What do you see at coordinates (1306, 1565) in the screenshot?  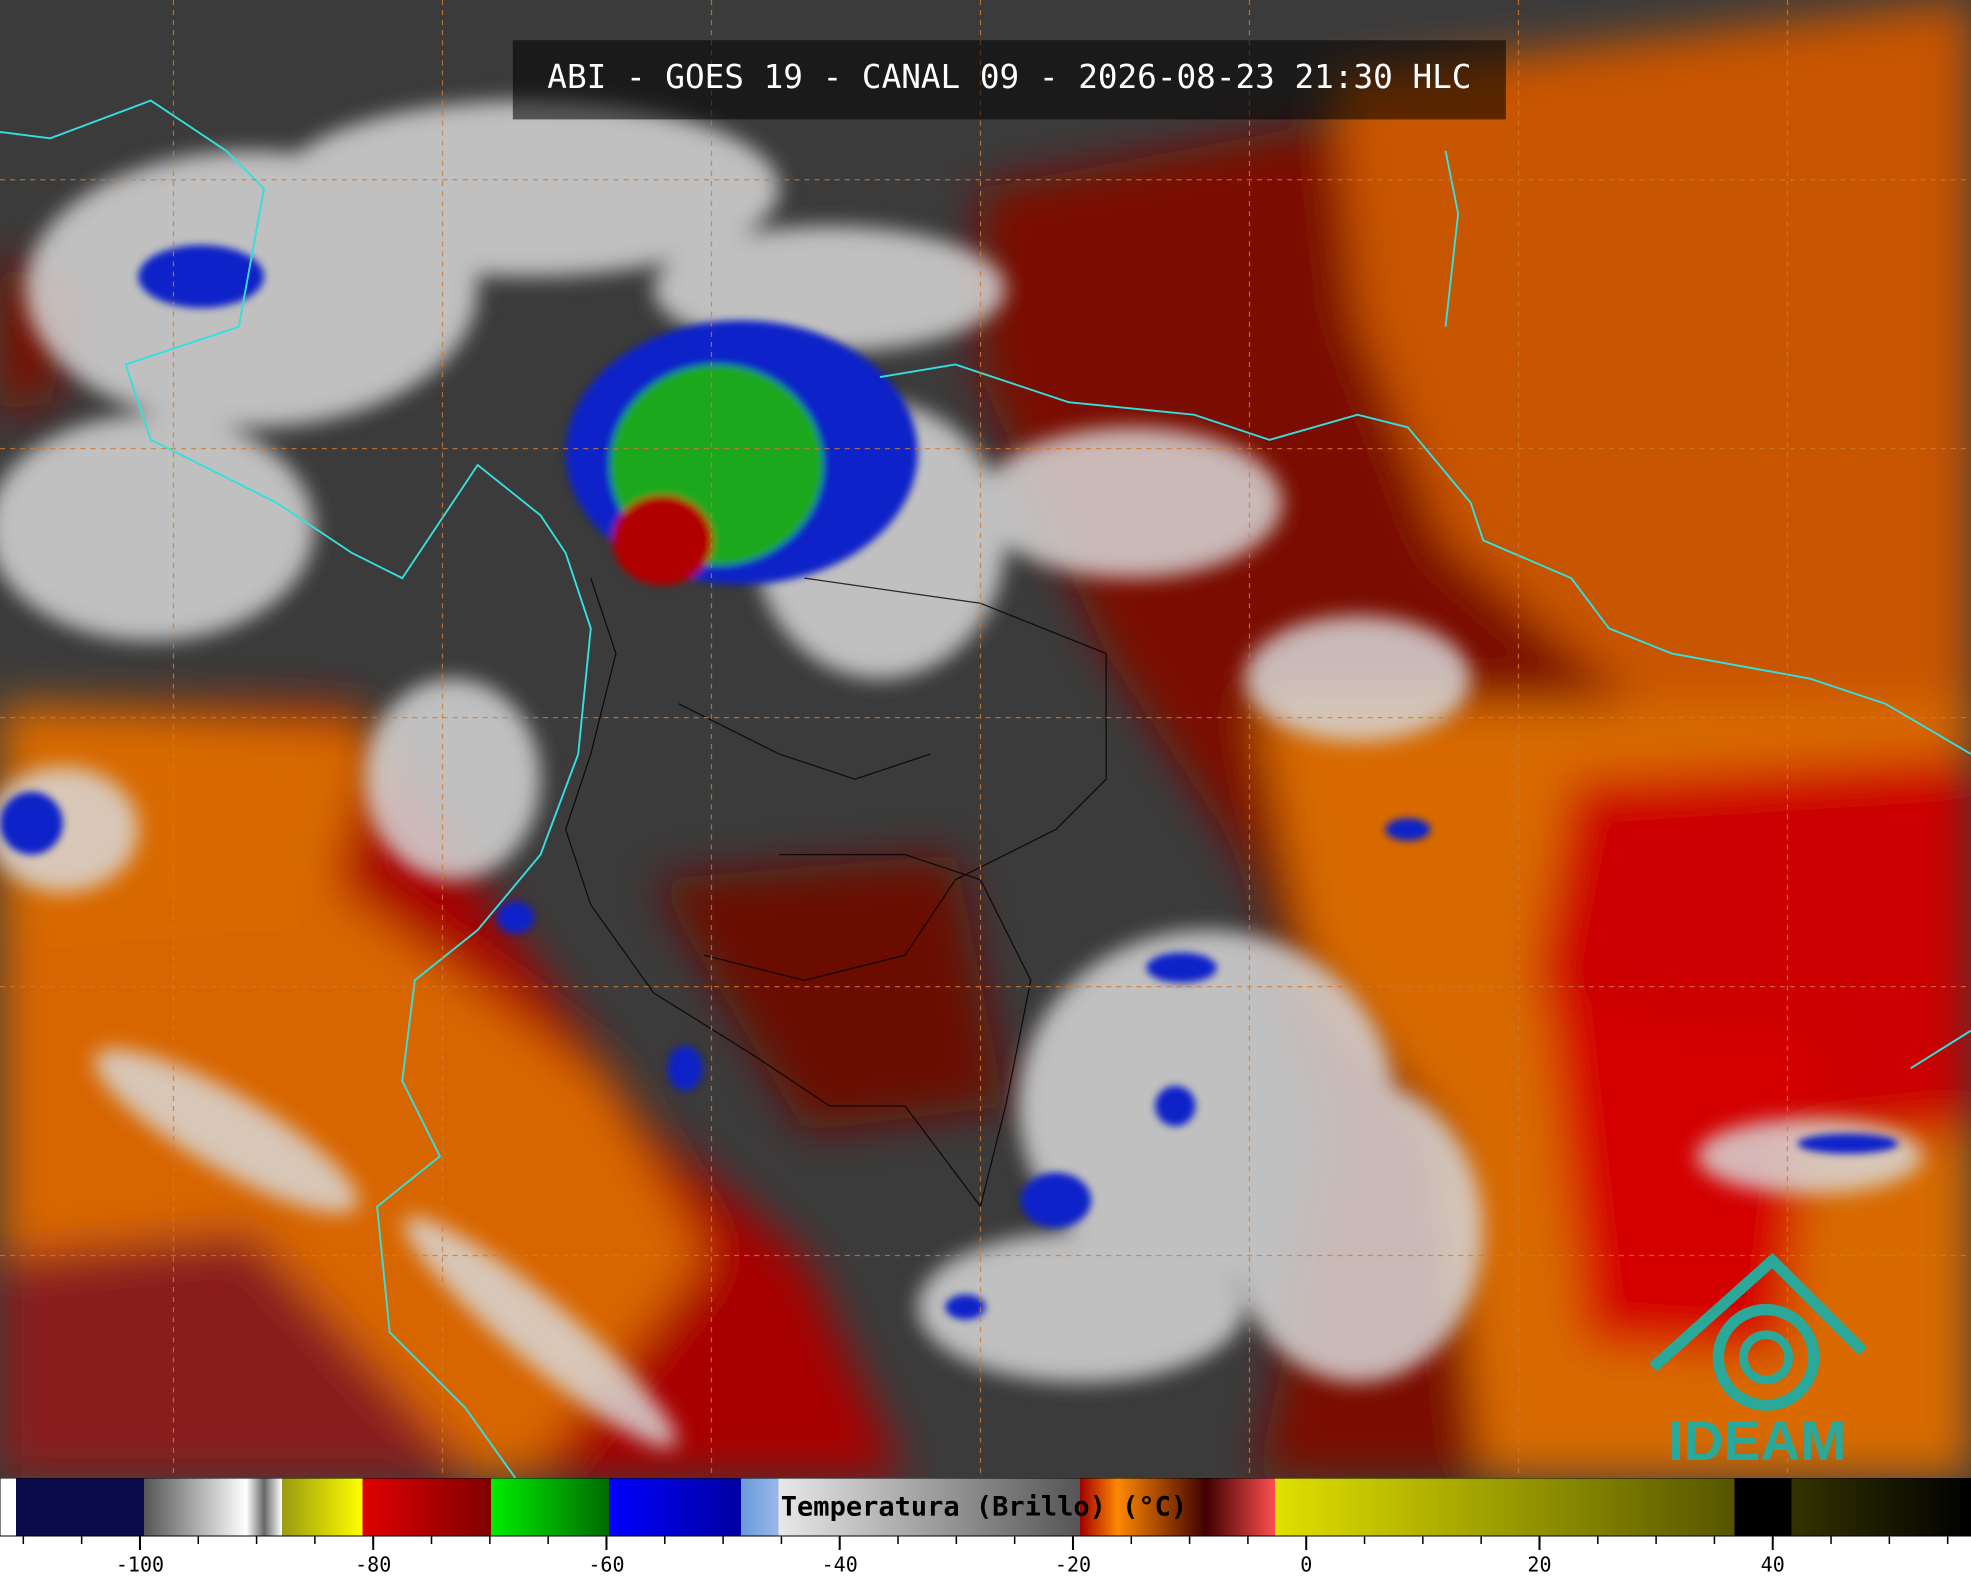 I see `tick-label: 0` at bounding box center [1306, 1565].